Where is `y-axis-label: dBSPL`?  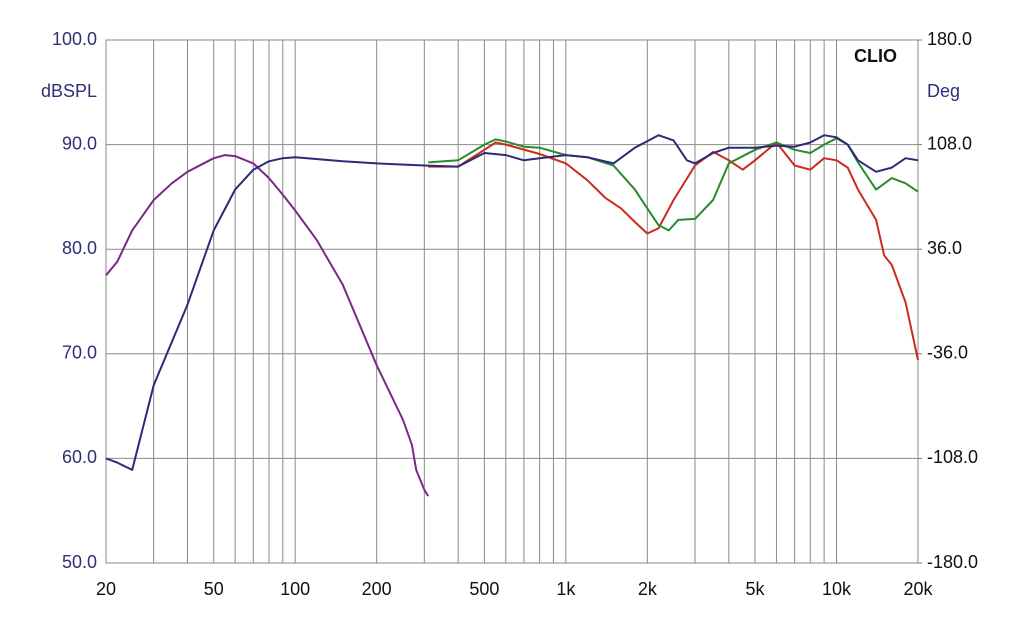 y-axis-label: dBSPL is located at coordinates (69, 91).